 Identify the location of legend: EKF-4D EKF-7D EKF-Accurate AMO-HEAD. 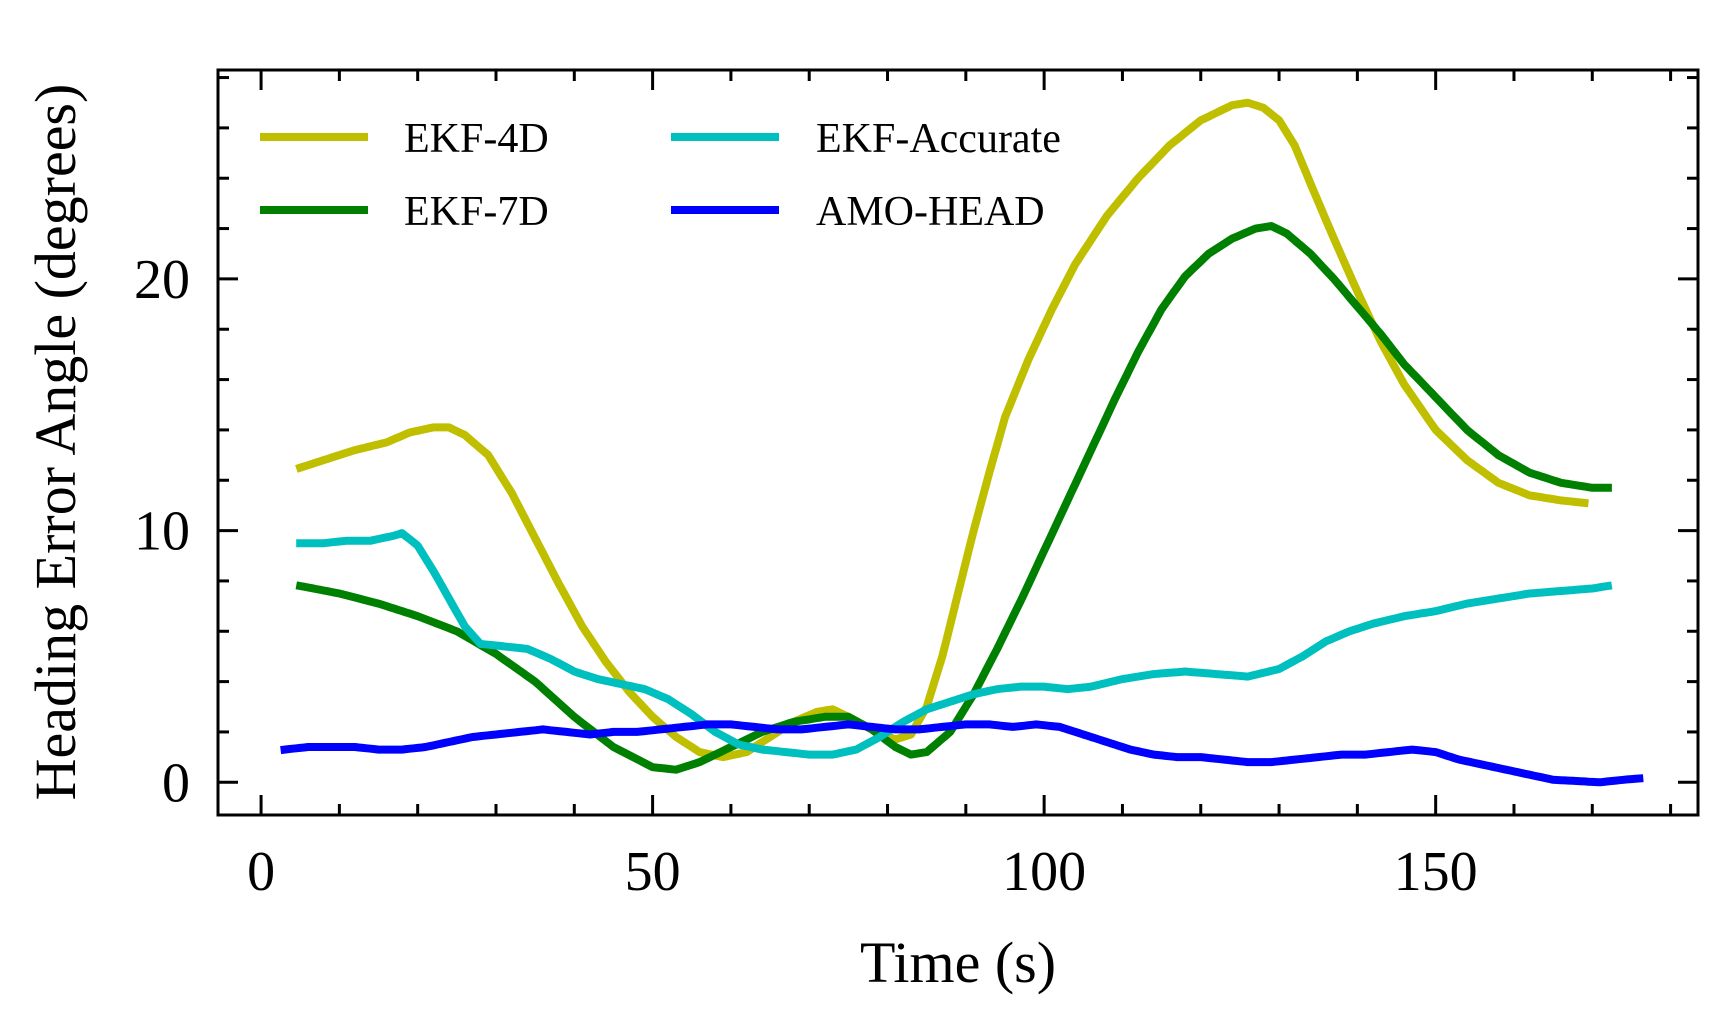
(660, 175).